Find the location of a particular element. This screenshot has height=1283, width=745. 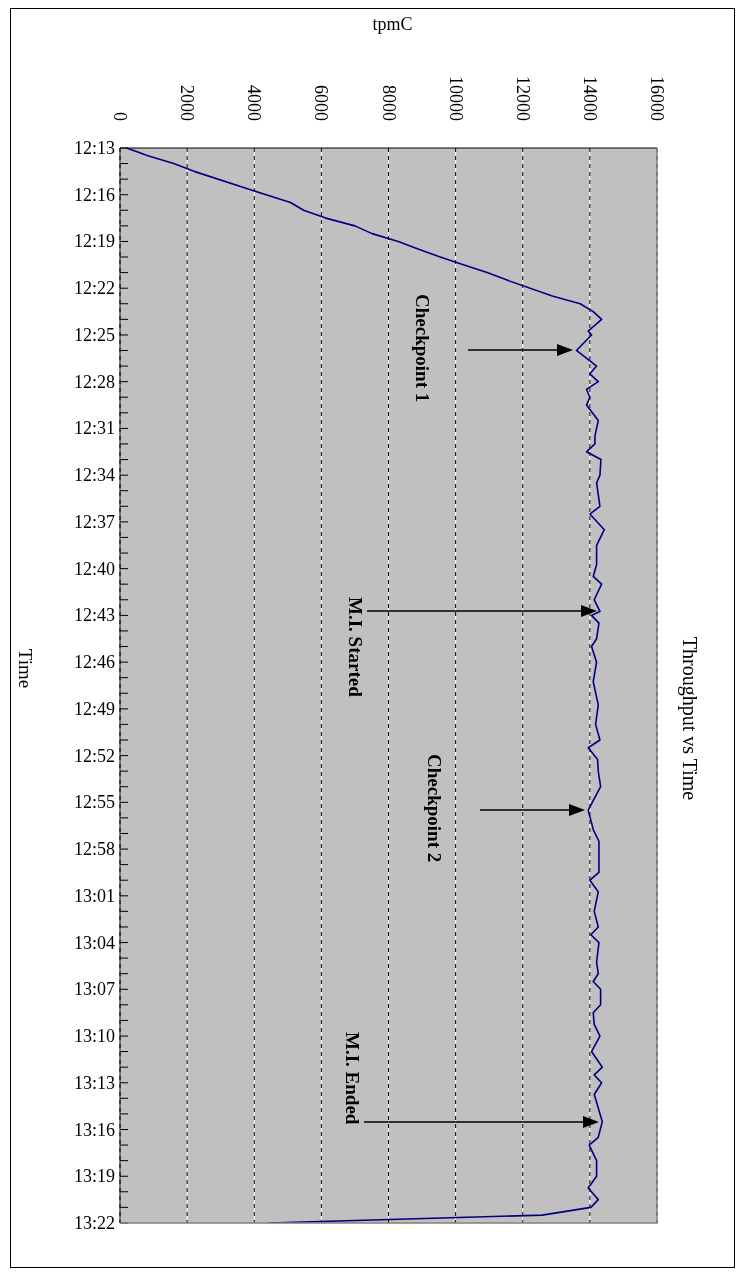

y-tick-label: 12:37 is located at coordinates (94, 521).